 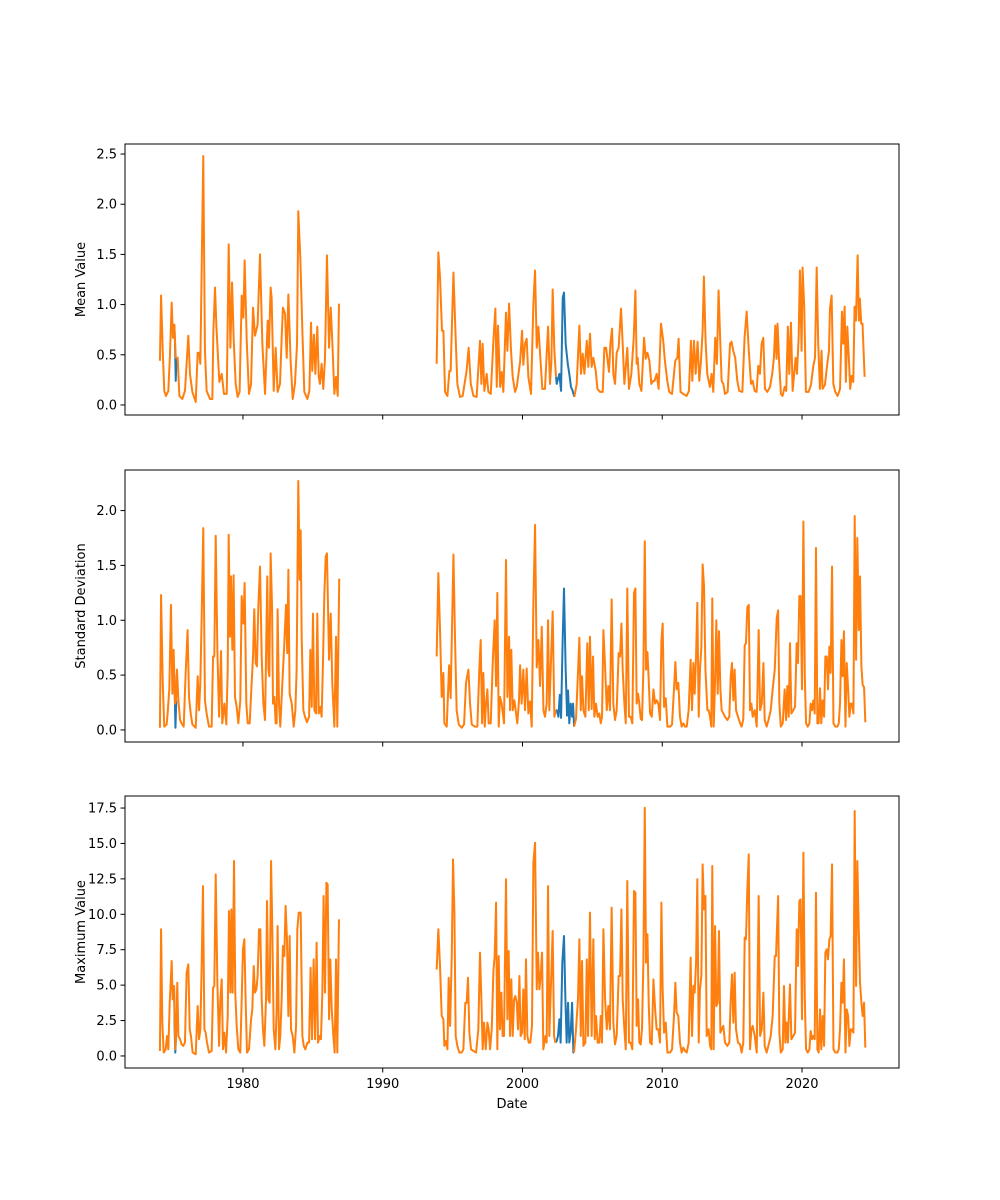 I want to click on x-tick-label: 2020, so click(x=801, y=1084).